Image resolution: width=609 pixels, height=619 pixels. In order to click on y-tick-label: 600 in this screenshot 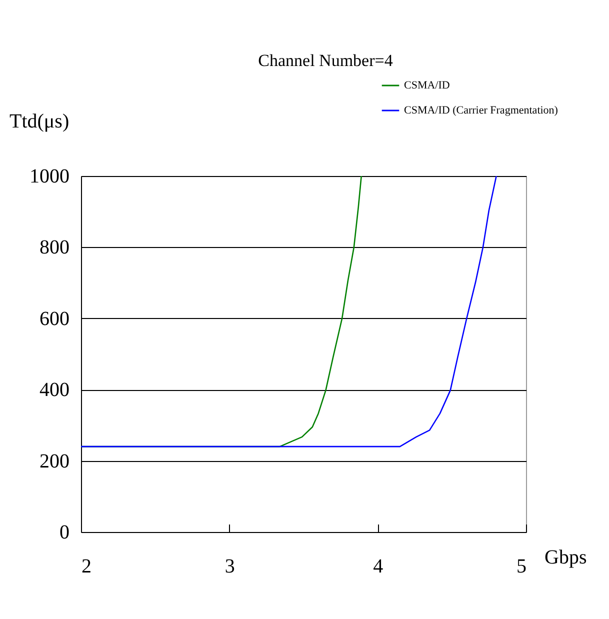, I will do `click(55, 319)`.